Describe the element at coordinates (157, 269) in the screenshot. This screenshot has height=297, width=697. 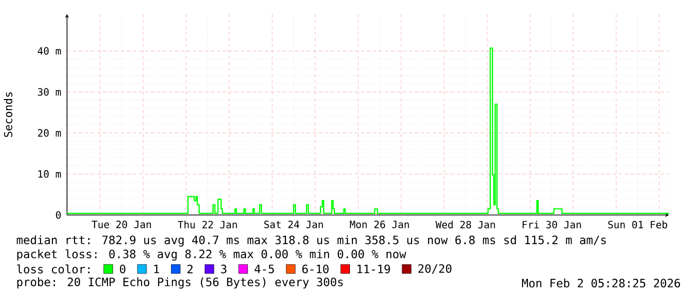
I see `legend-label: 1` at that location.